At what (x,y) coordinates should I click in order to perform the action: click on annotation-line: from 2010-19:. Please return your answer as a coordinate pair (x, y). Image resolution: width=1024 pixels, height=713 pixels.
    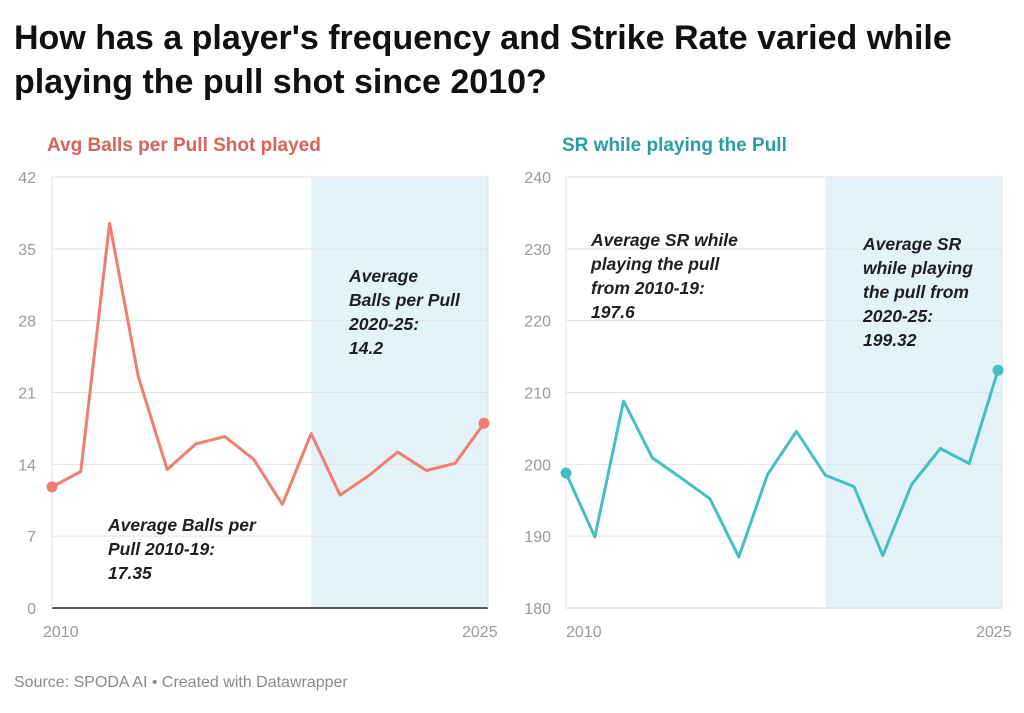
    Looking at the image, I should click on (648, 288).